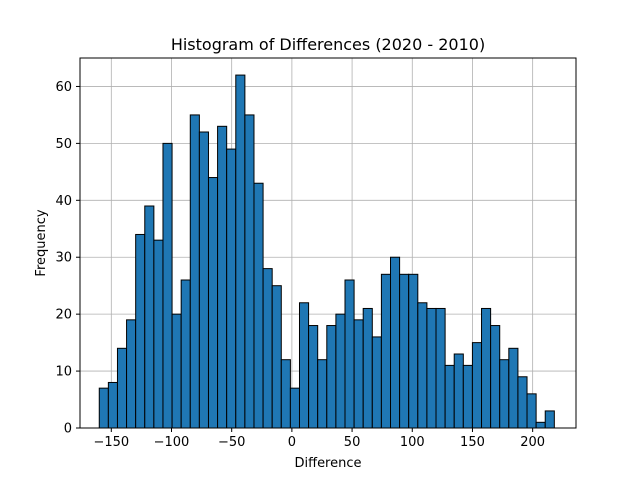  What do you see at coordinates (172, 442) in the screenshot?
I see `x-tick-label: −100` at bounding box center [172, 442].